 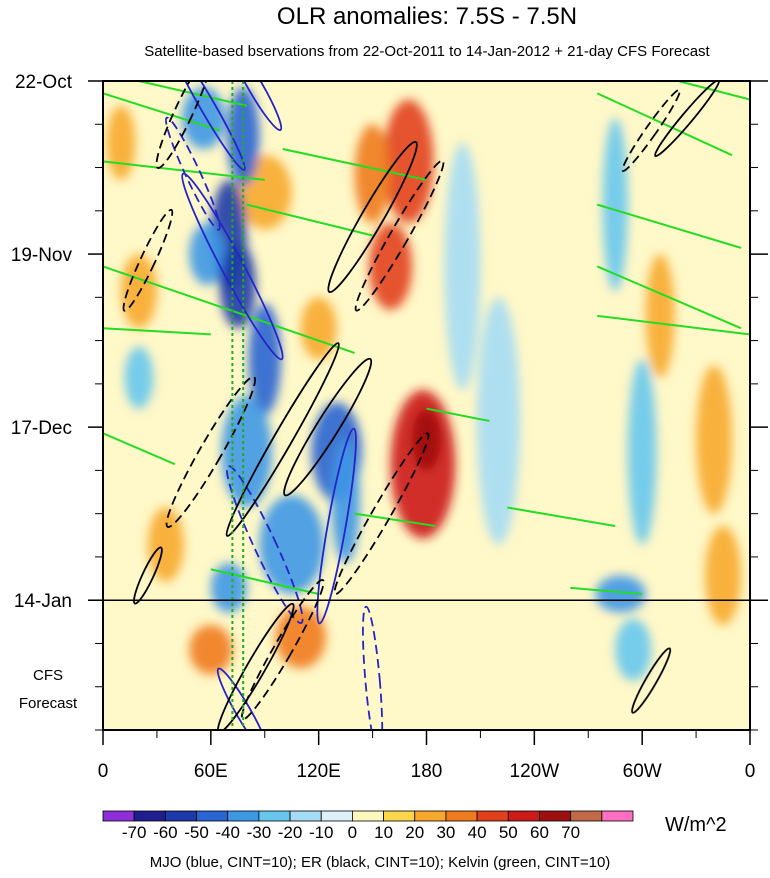 What do you see at coordinates (352, 832) in the screenshot?
I see `colorbar-label: 0` at bounding box center [352, 832].